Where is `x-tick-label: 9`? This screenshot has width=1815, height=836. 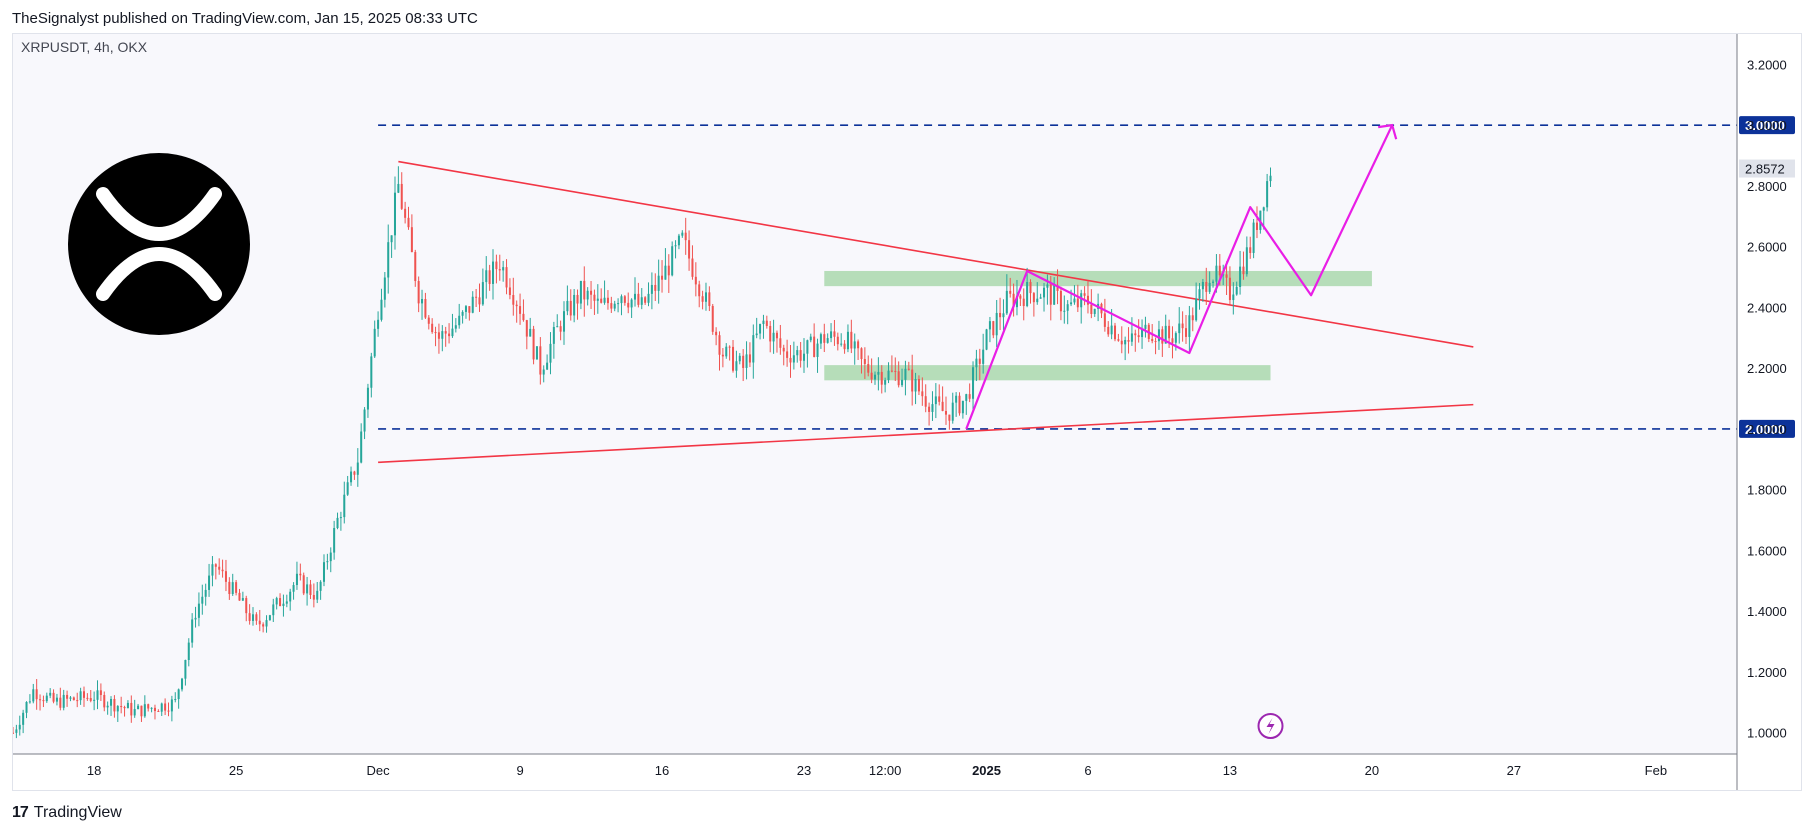 x-tick-label: 9 is located at coordinates (519, 770).